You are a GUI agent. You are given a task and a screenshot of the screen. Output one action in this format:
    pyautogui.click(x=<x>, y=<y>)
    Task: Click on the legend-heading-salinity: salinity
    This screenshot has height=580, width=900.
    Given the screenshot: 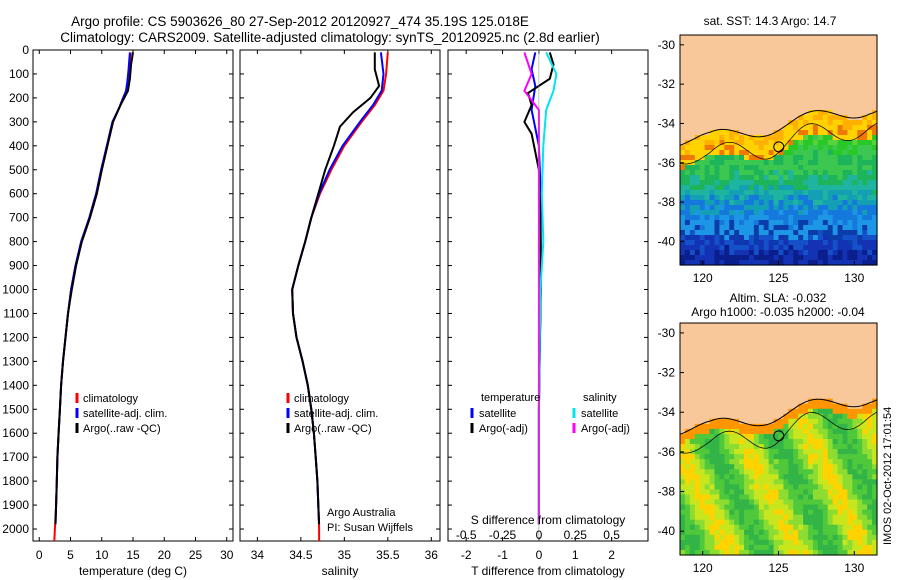 What is the action you would take?
    pyautogui.click(x=600, y=398)
    